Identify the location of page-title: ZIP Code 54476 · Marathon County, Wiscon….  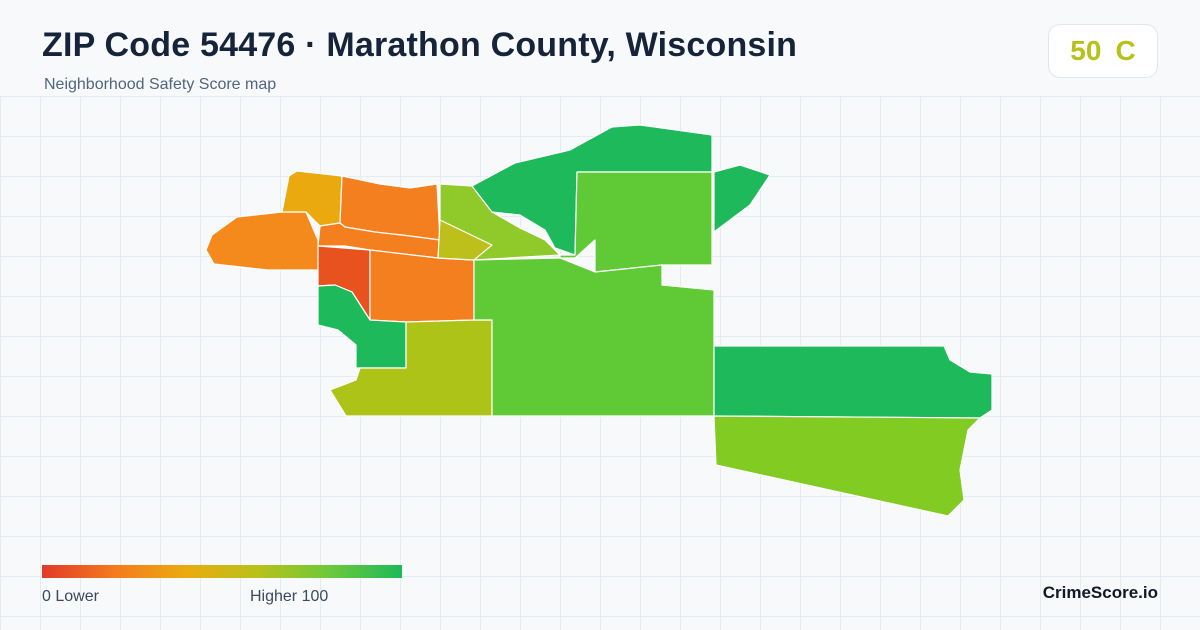
(420, 45).